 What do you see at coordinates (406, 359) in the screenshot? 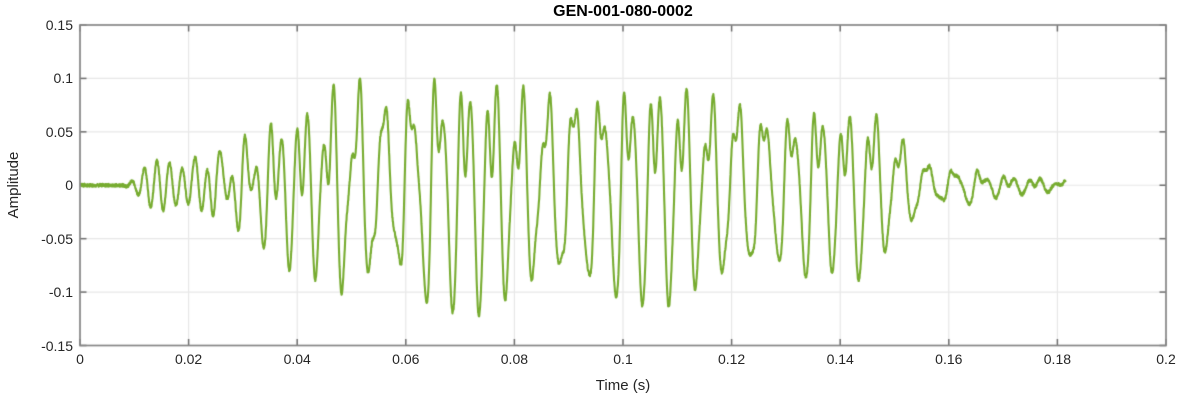
I see `x-tick-label: 0.06` at bounding box center [406, 359].